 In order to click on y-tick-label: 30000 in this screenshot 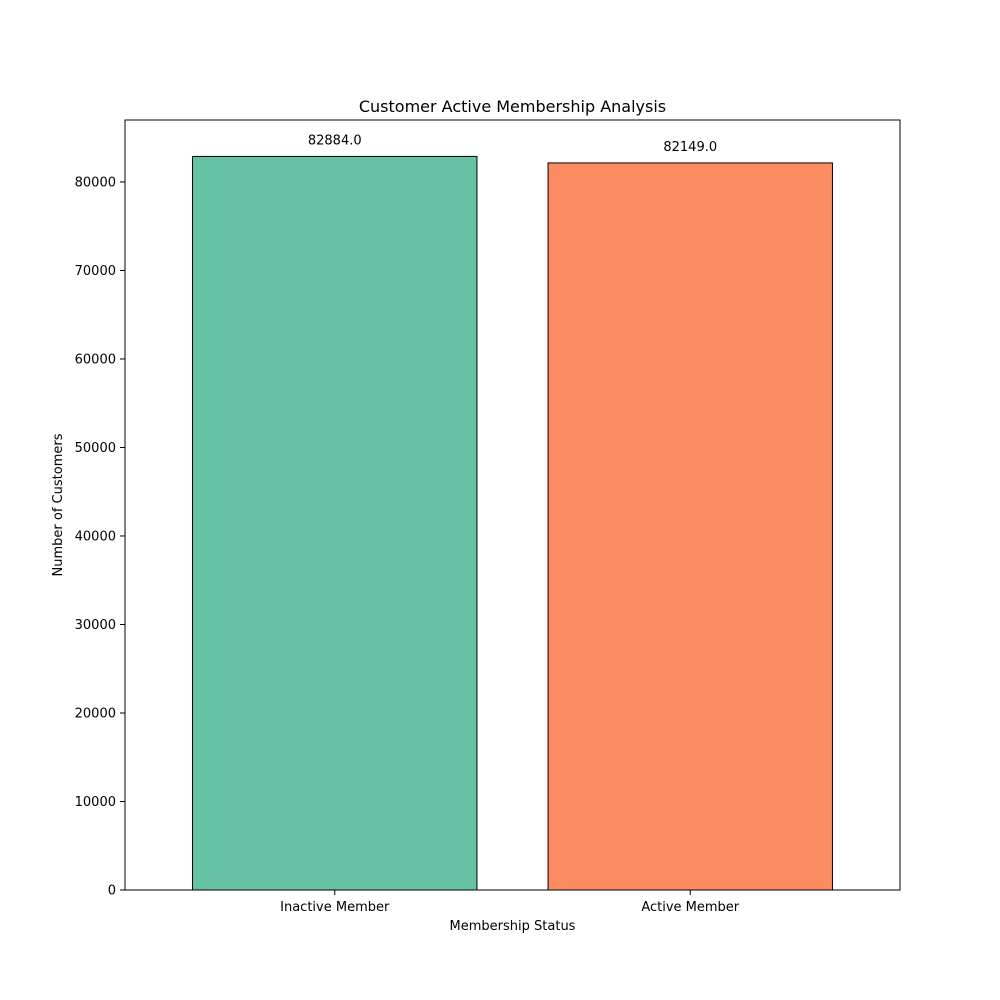, I will do `click(95, 625)`.